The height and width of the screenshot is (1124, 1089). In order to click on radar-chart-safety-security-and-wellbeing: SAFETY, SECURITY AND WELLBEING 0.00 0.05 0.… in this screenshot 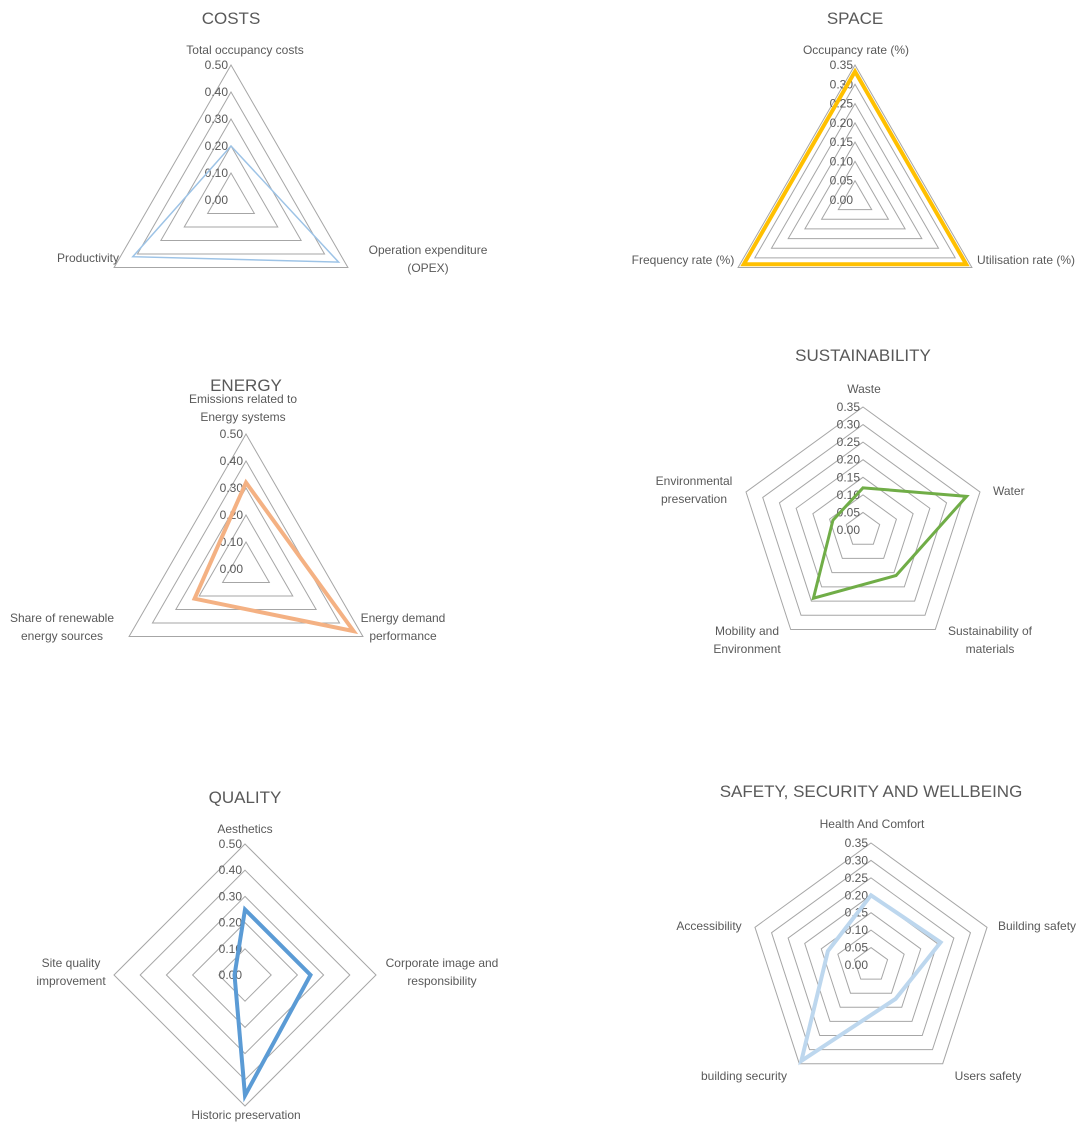, I will do `click(876, 932)`.